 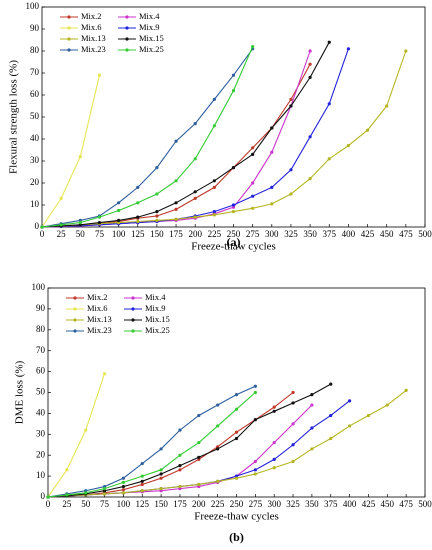 What do you see at coordinates (105, 504) in the screenshot?
I see `x-tick-label: 75` at bounding box center [105, 504].